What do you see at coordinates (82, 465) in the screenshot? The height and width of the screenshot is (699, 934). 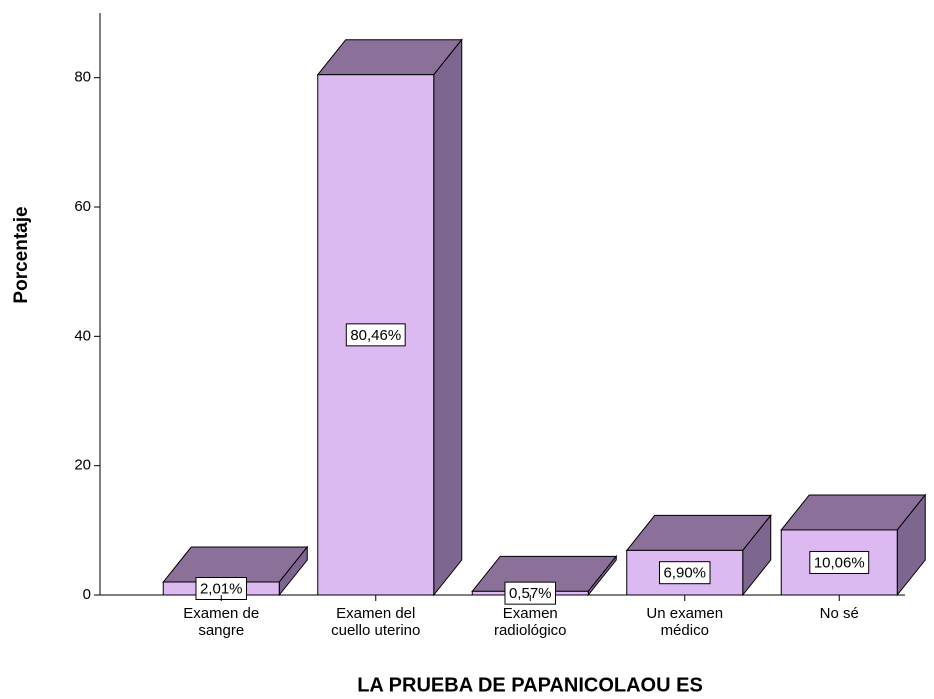 I see `y-tick-label: 20` at bounding box center [82, 465].